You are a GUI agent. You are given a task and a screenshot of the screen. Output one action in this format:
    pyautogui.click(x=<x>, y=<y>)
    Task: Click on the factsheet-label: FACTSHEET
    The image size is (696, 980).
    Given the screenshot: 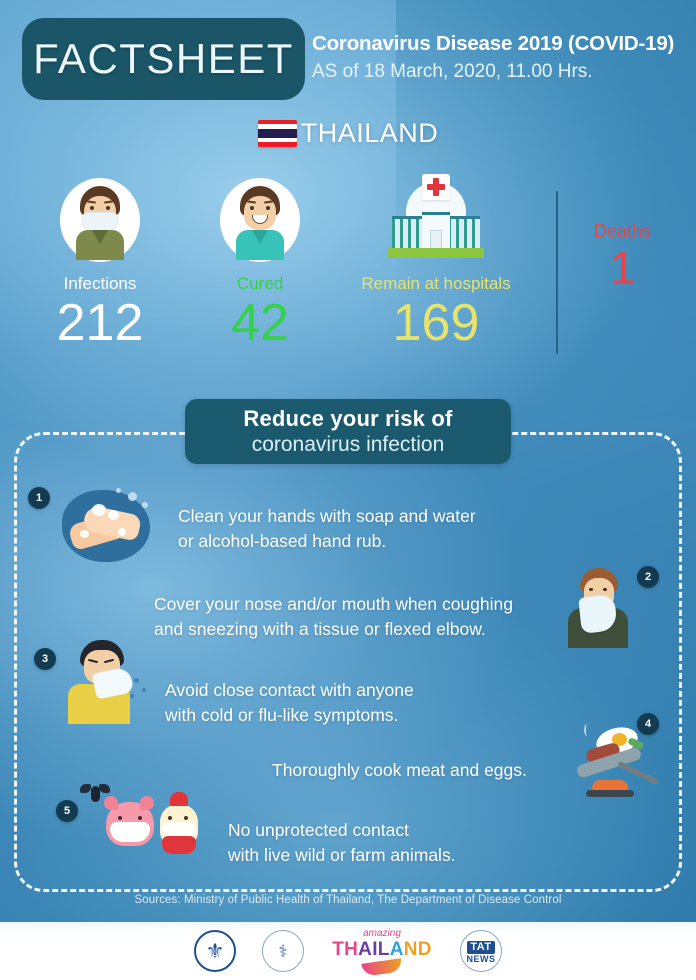 What is the action you would take?
    pyautogui.click(x=163, y=58)
    